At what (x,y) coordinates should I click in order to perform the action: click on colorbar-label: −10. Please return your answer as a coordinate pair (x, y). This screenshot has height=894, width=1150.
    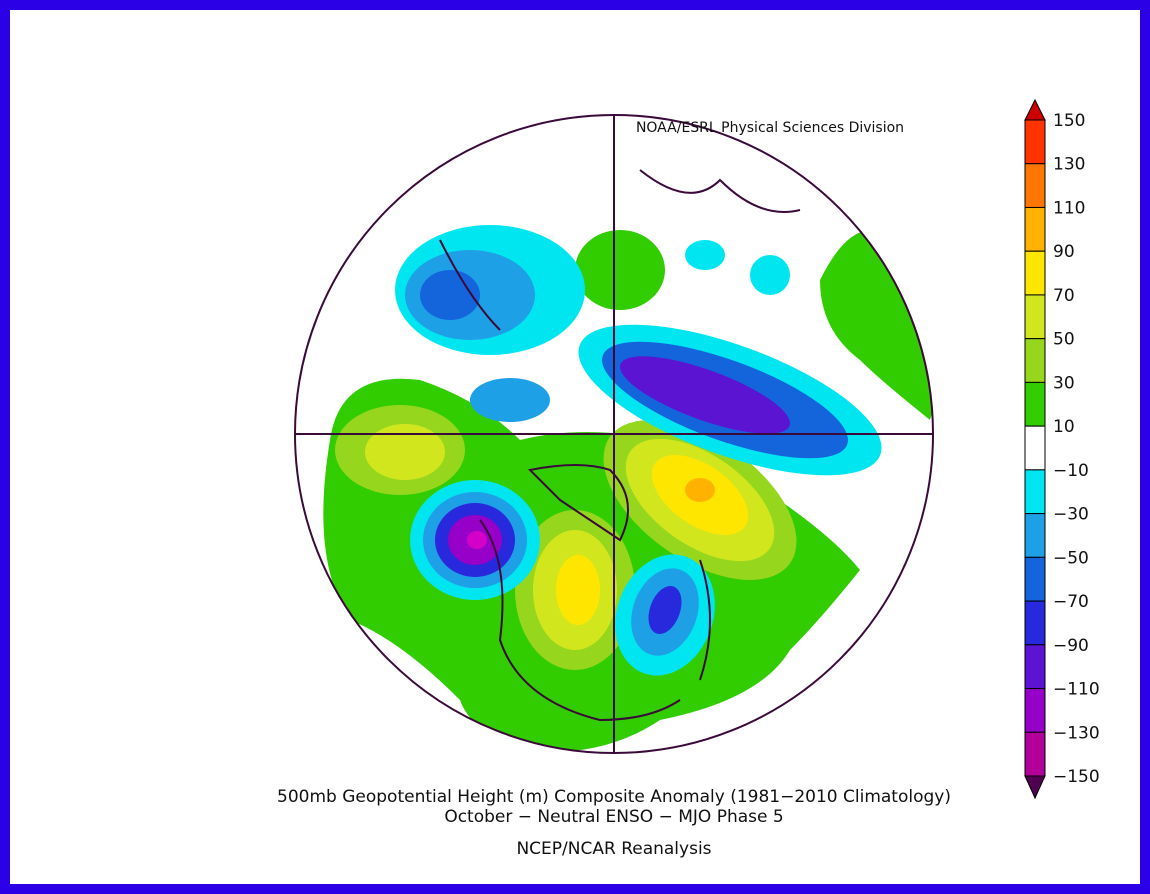
    Looking at the image, I should click on (1071, 471).